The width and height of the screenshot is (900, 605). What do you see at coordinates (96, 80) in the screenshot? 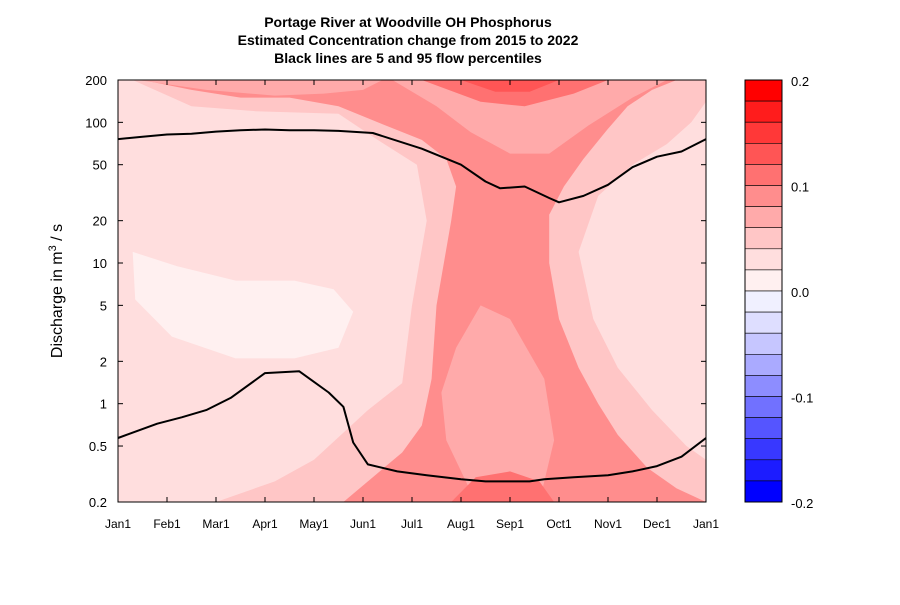
I see `y-tick-label-0: 200` at bounding box center [96, 80].